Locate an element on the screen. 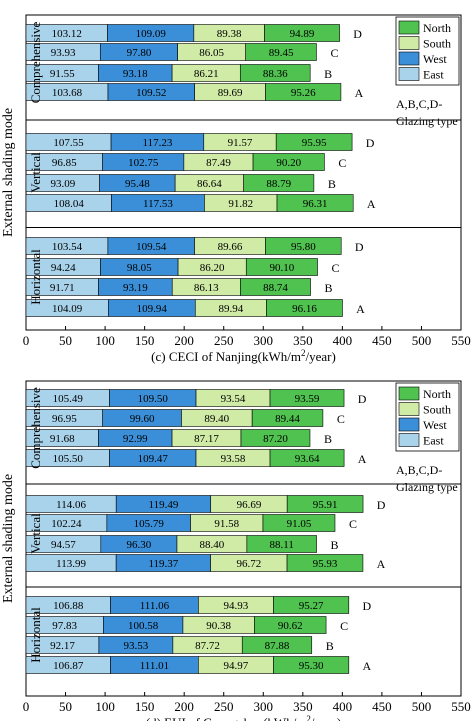  data-label: 86.64 is located at coordinates (209, 184).